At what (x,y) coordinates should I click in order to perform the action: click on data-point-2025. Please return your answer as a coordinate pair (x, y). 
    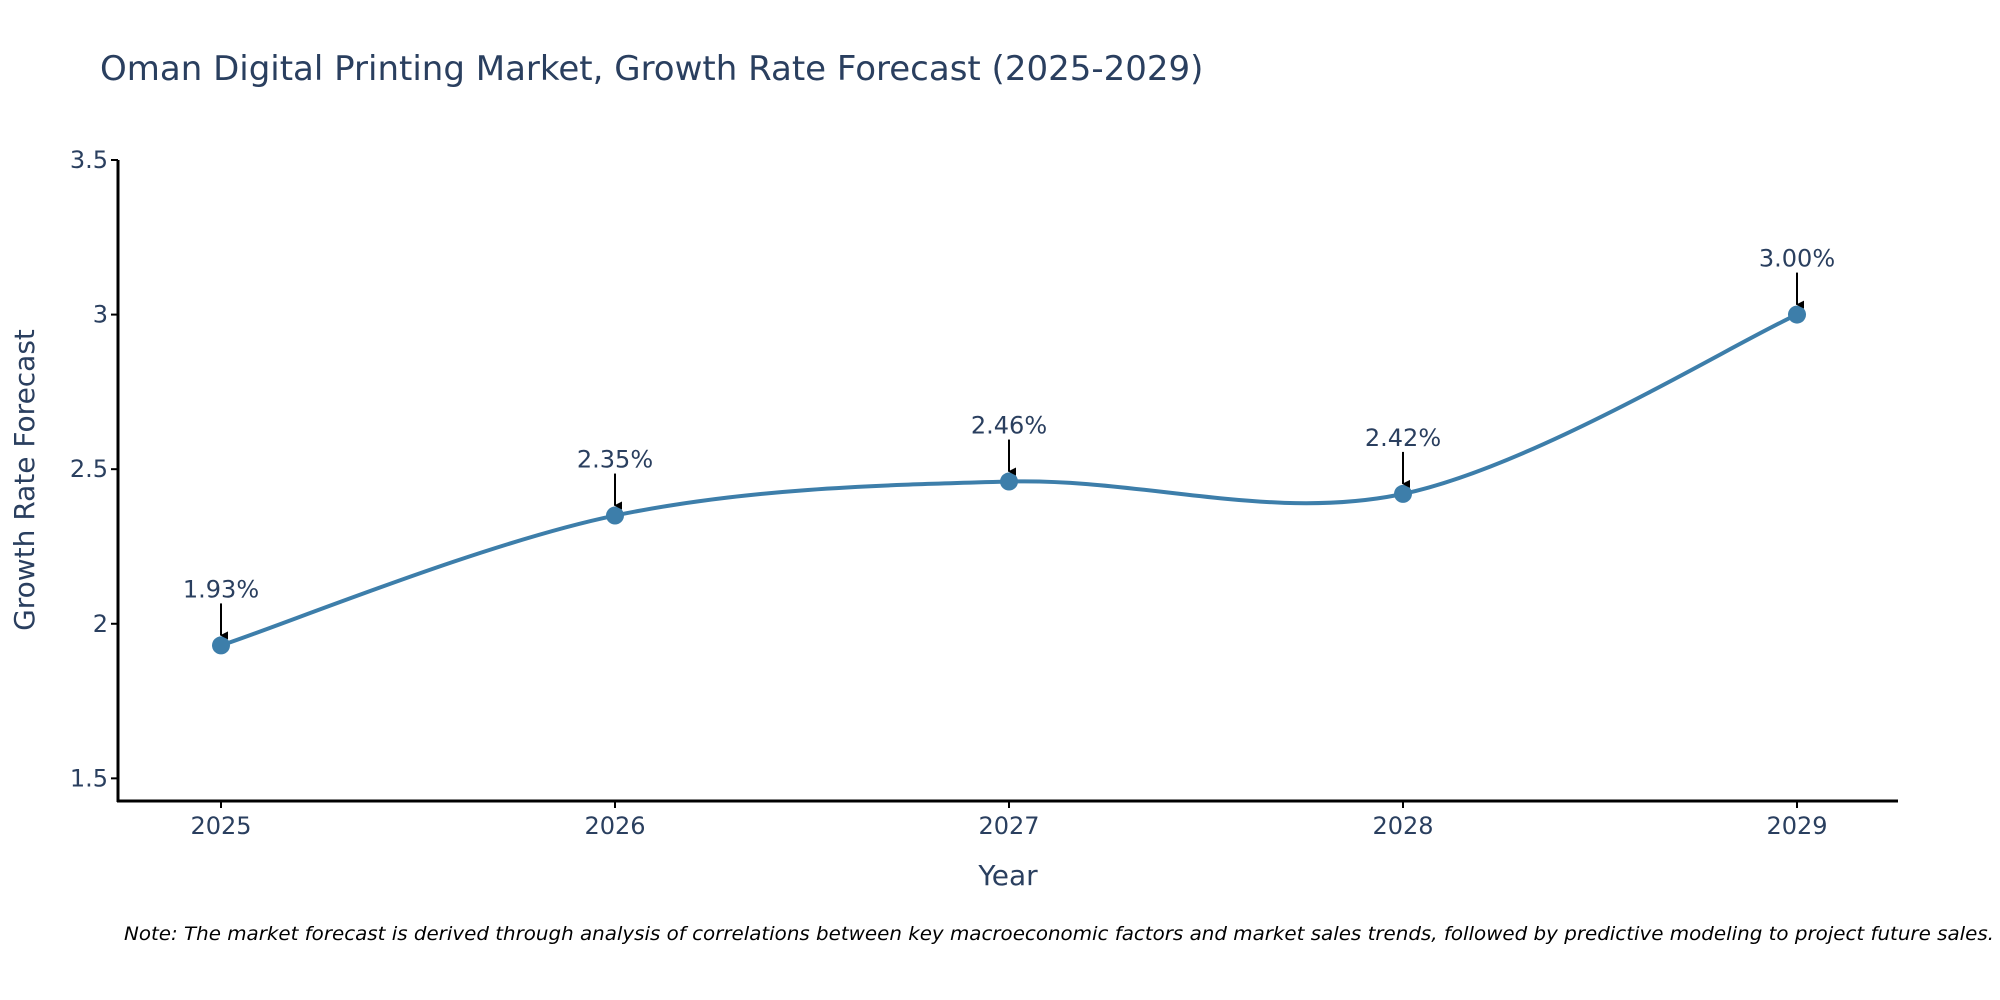
    Looking at the image, I should click on (221, 645).